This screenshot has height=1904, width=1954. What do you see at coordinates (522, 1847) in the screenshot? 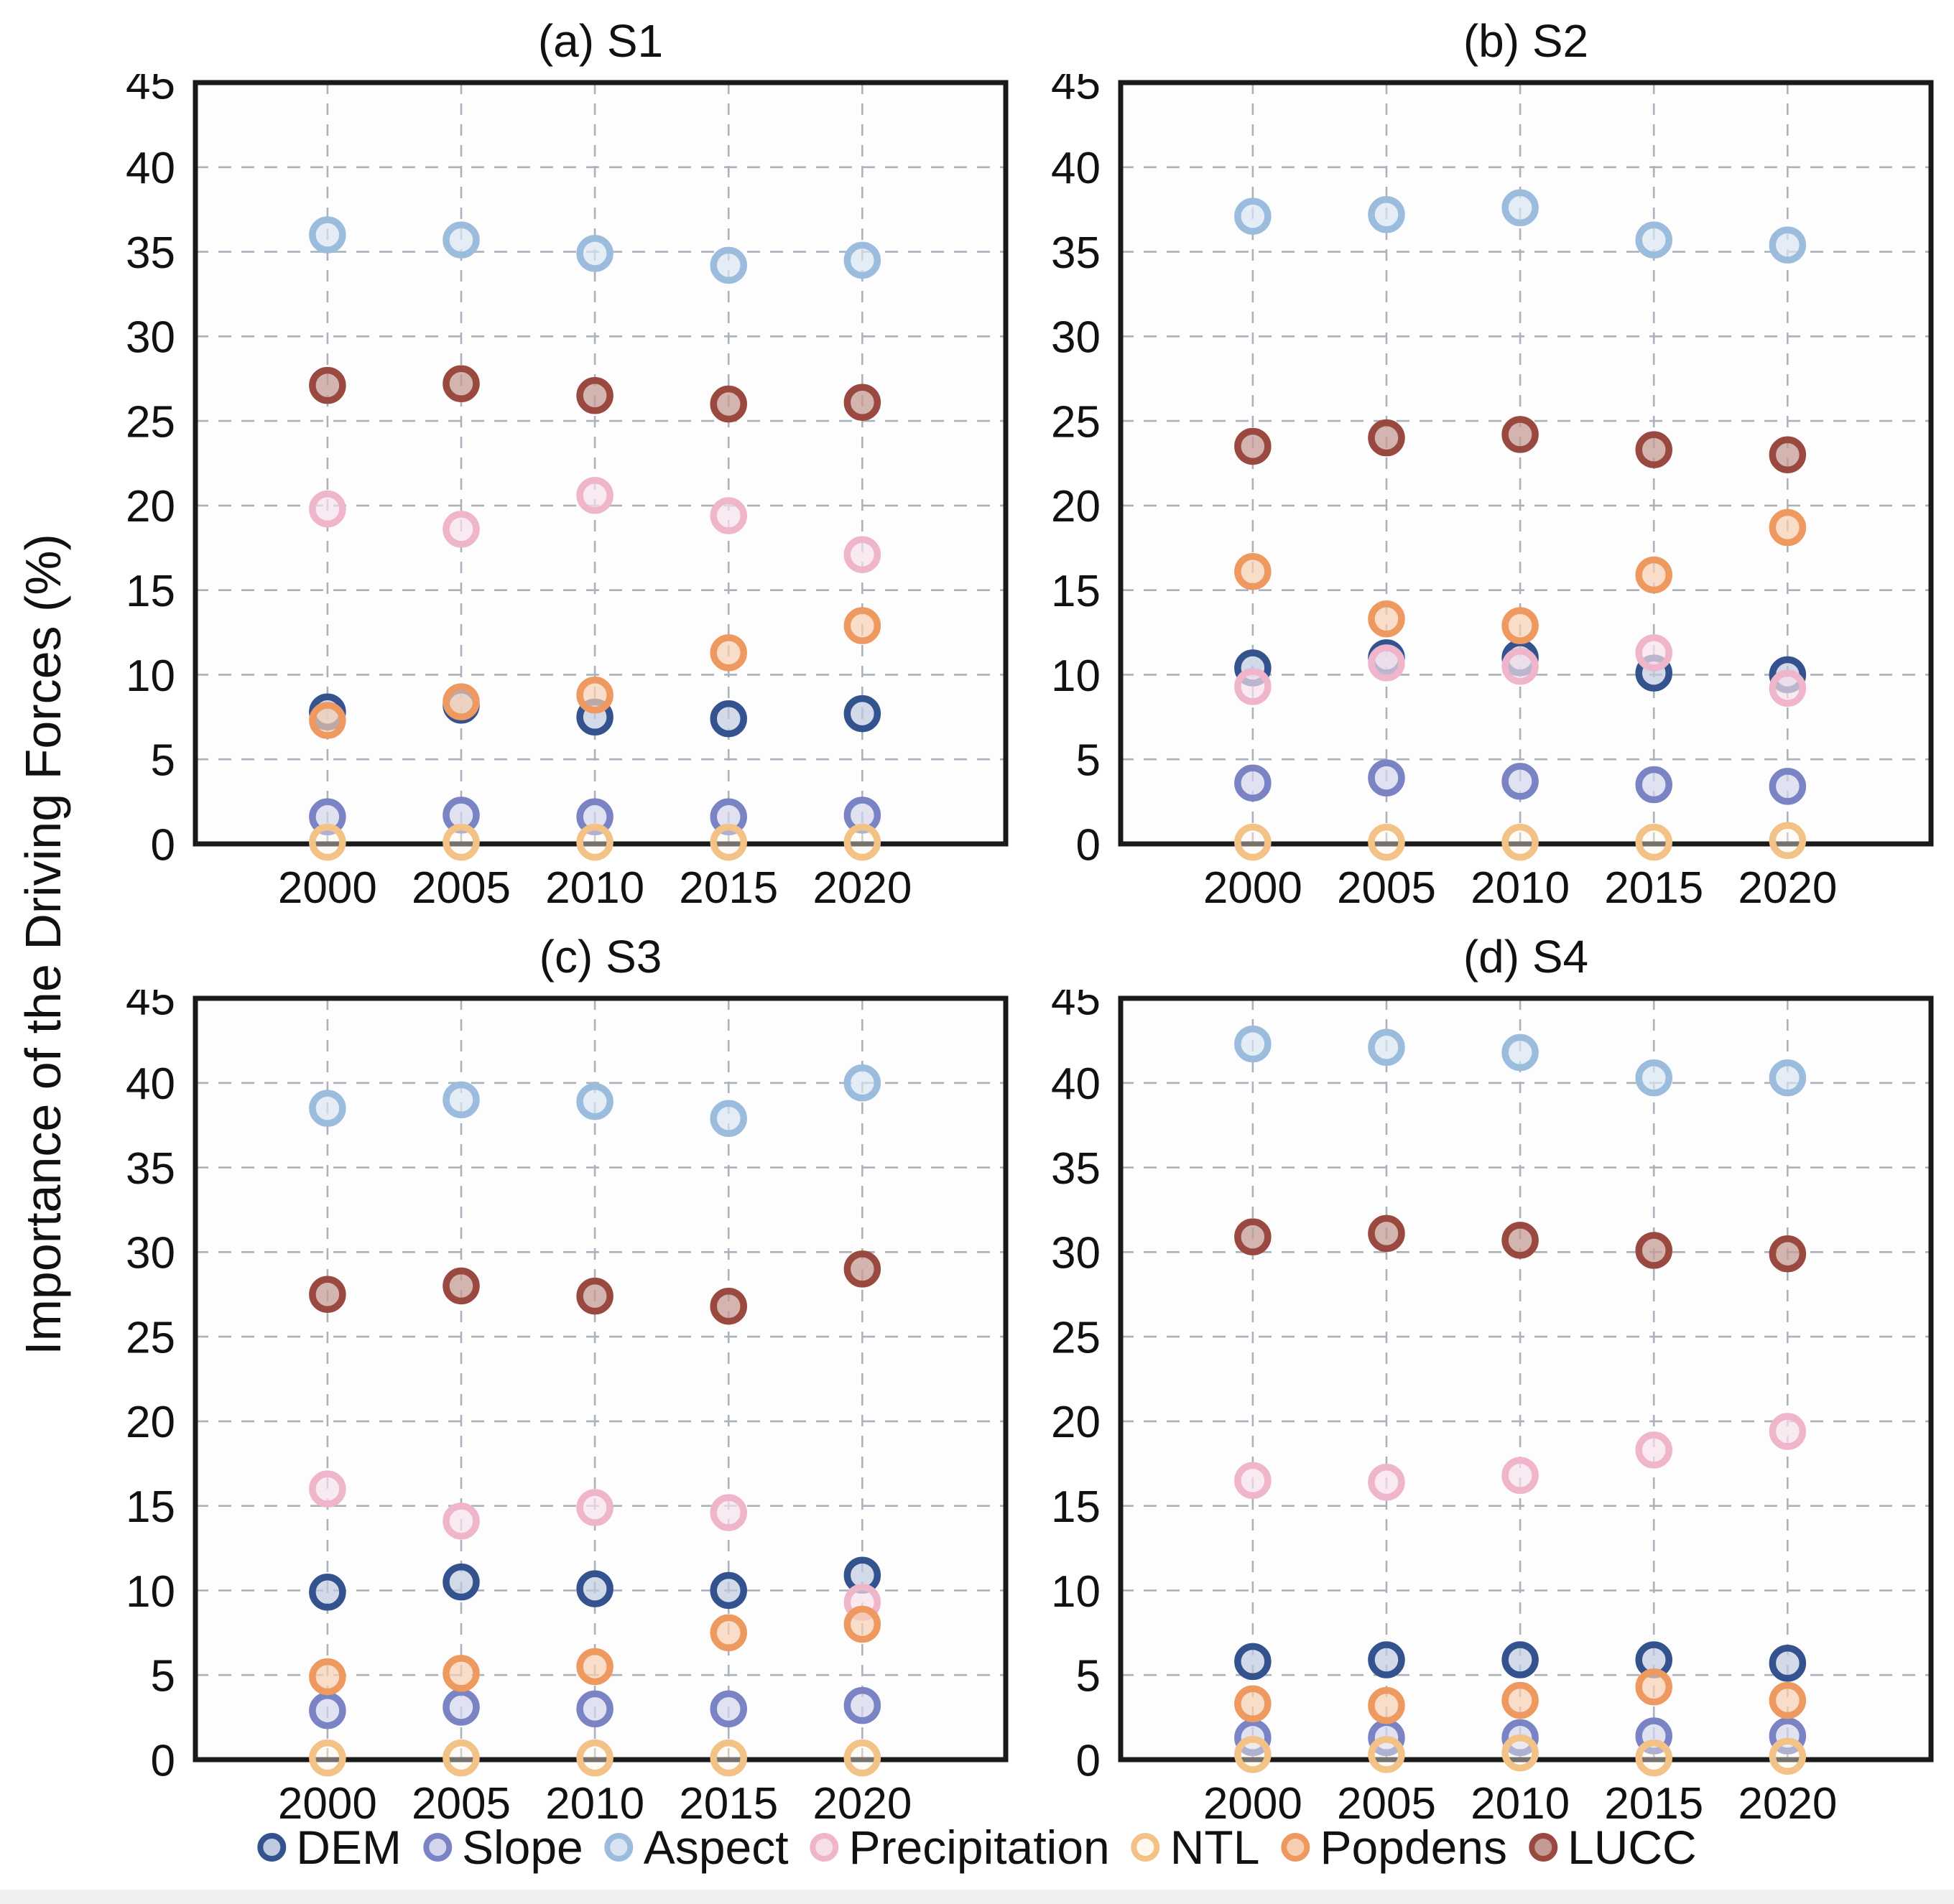
I see `legend-label-slope: Slope` at bounding box center [522, 1847].